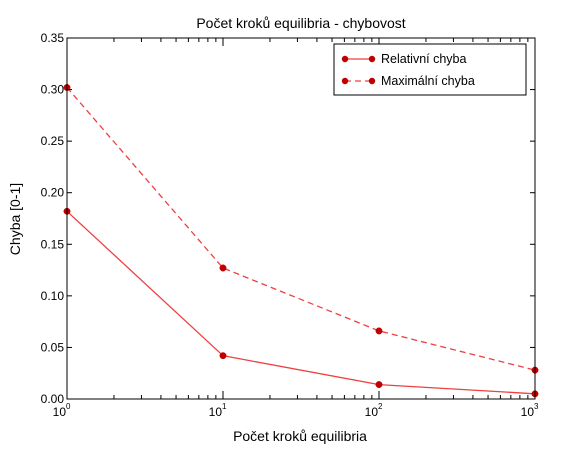 The image size is (576, 449). I want to click on y-tick-label: 0.30, so click(53, 90).